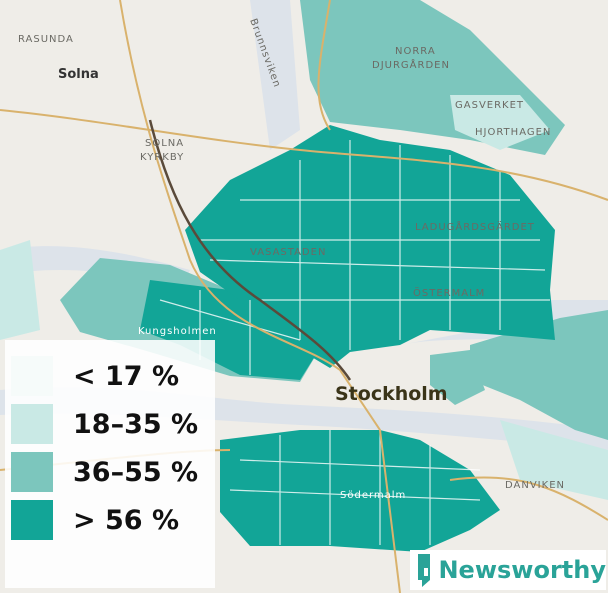 This screenshot has height=593, width=608. What do you see at coordinates (449, 292) in the screenshot?
I see `place-label: ÖSTERMALM` at bounding box center [449, 292].